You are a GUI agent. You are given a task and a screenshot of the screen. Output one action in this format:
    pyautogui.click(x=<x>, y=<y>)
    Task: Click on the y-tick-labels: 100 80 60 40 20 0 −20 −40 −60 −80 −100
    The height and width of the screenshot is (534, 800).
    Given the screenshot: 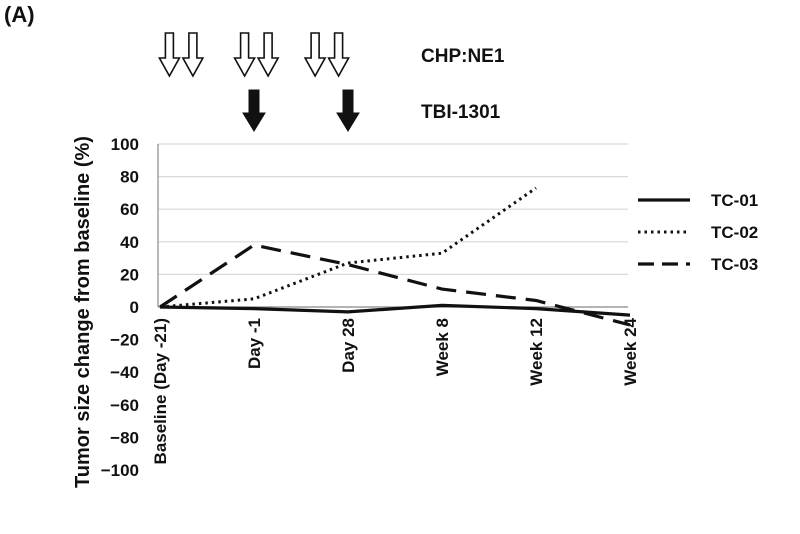 What is the action you would take?
    pyautogui.click(x=120, y=307)
    